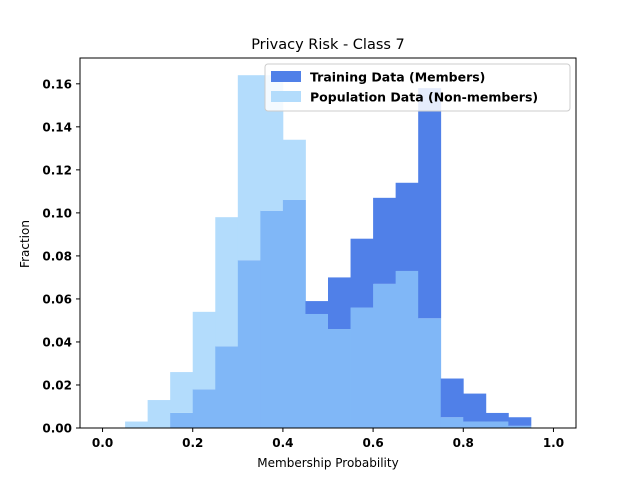 This screenshot has width=640, height=484. What do you see at coordinates (57, 385) in the screenshot?
I see `y-tick-label: 0.02` at bounding box center [57, 385].